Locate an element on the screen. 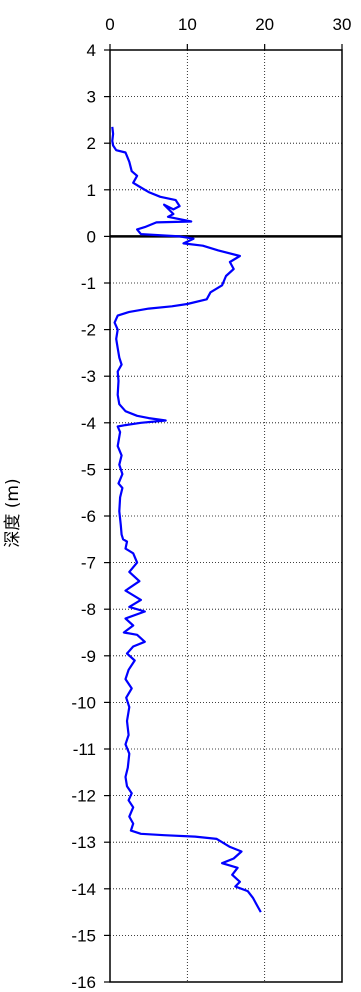 This screenshot has height=992, width=361. y-tick-label: -3 is located at coordinates (88, 376).